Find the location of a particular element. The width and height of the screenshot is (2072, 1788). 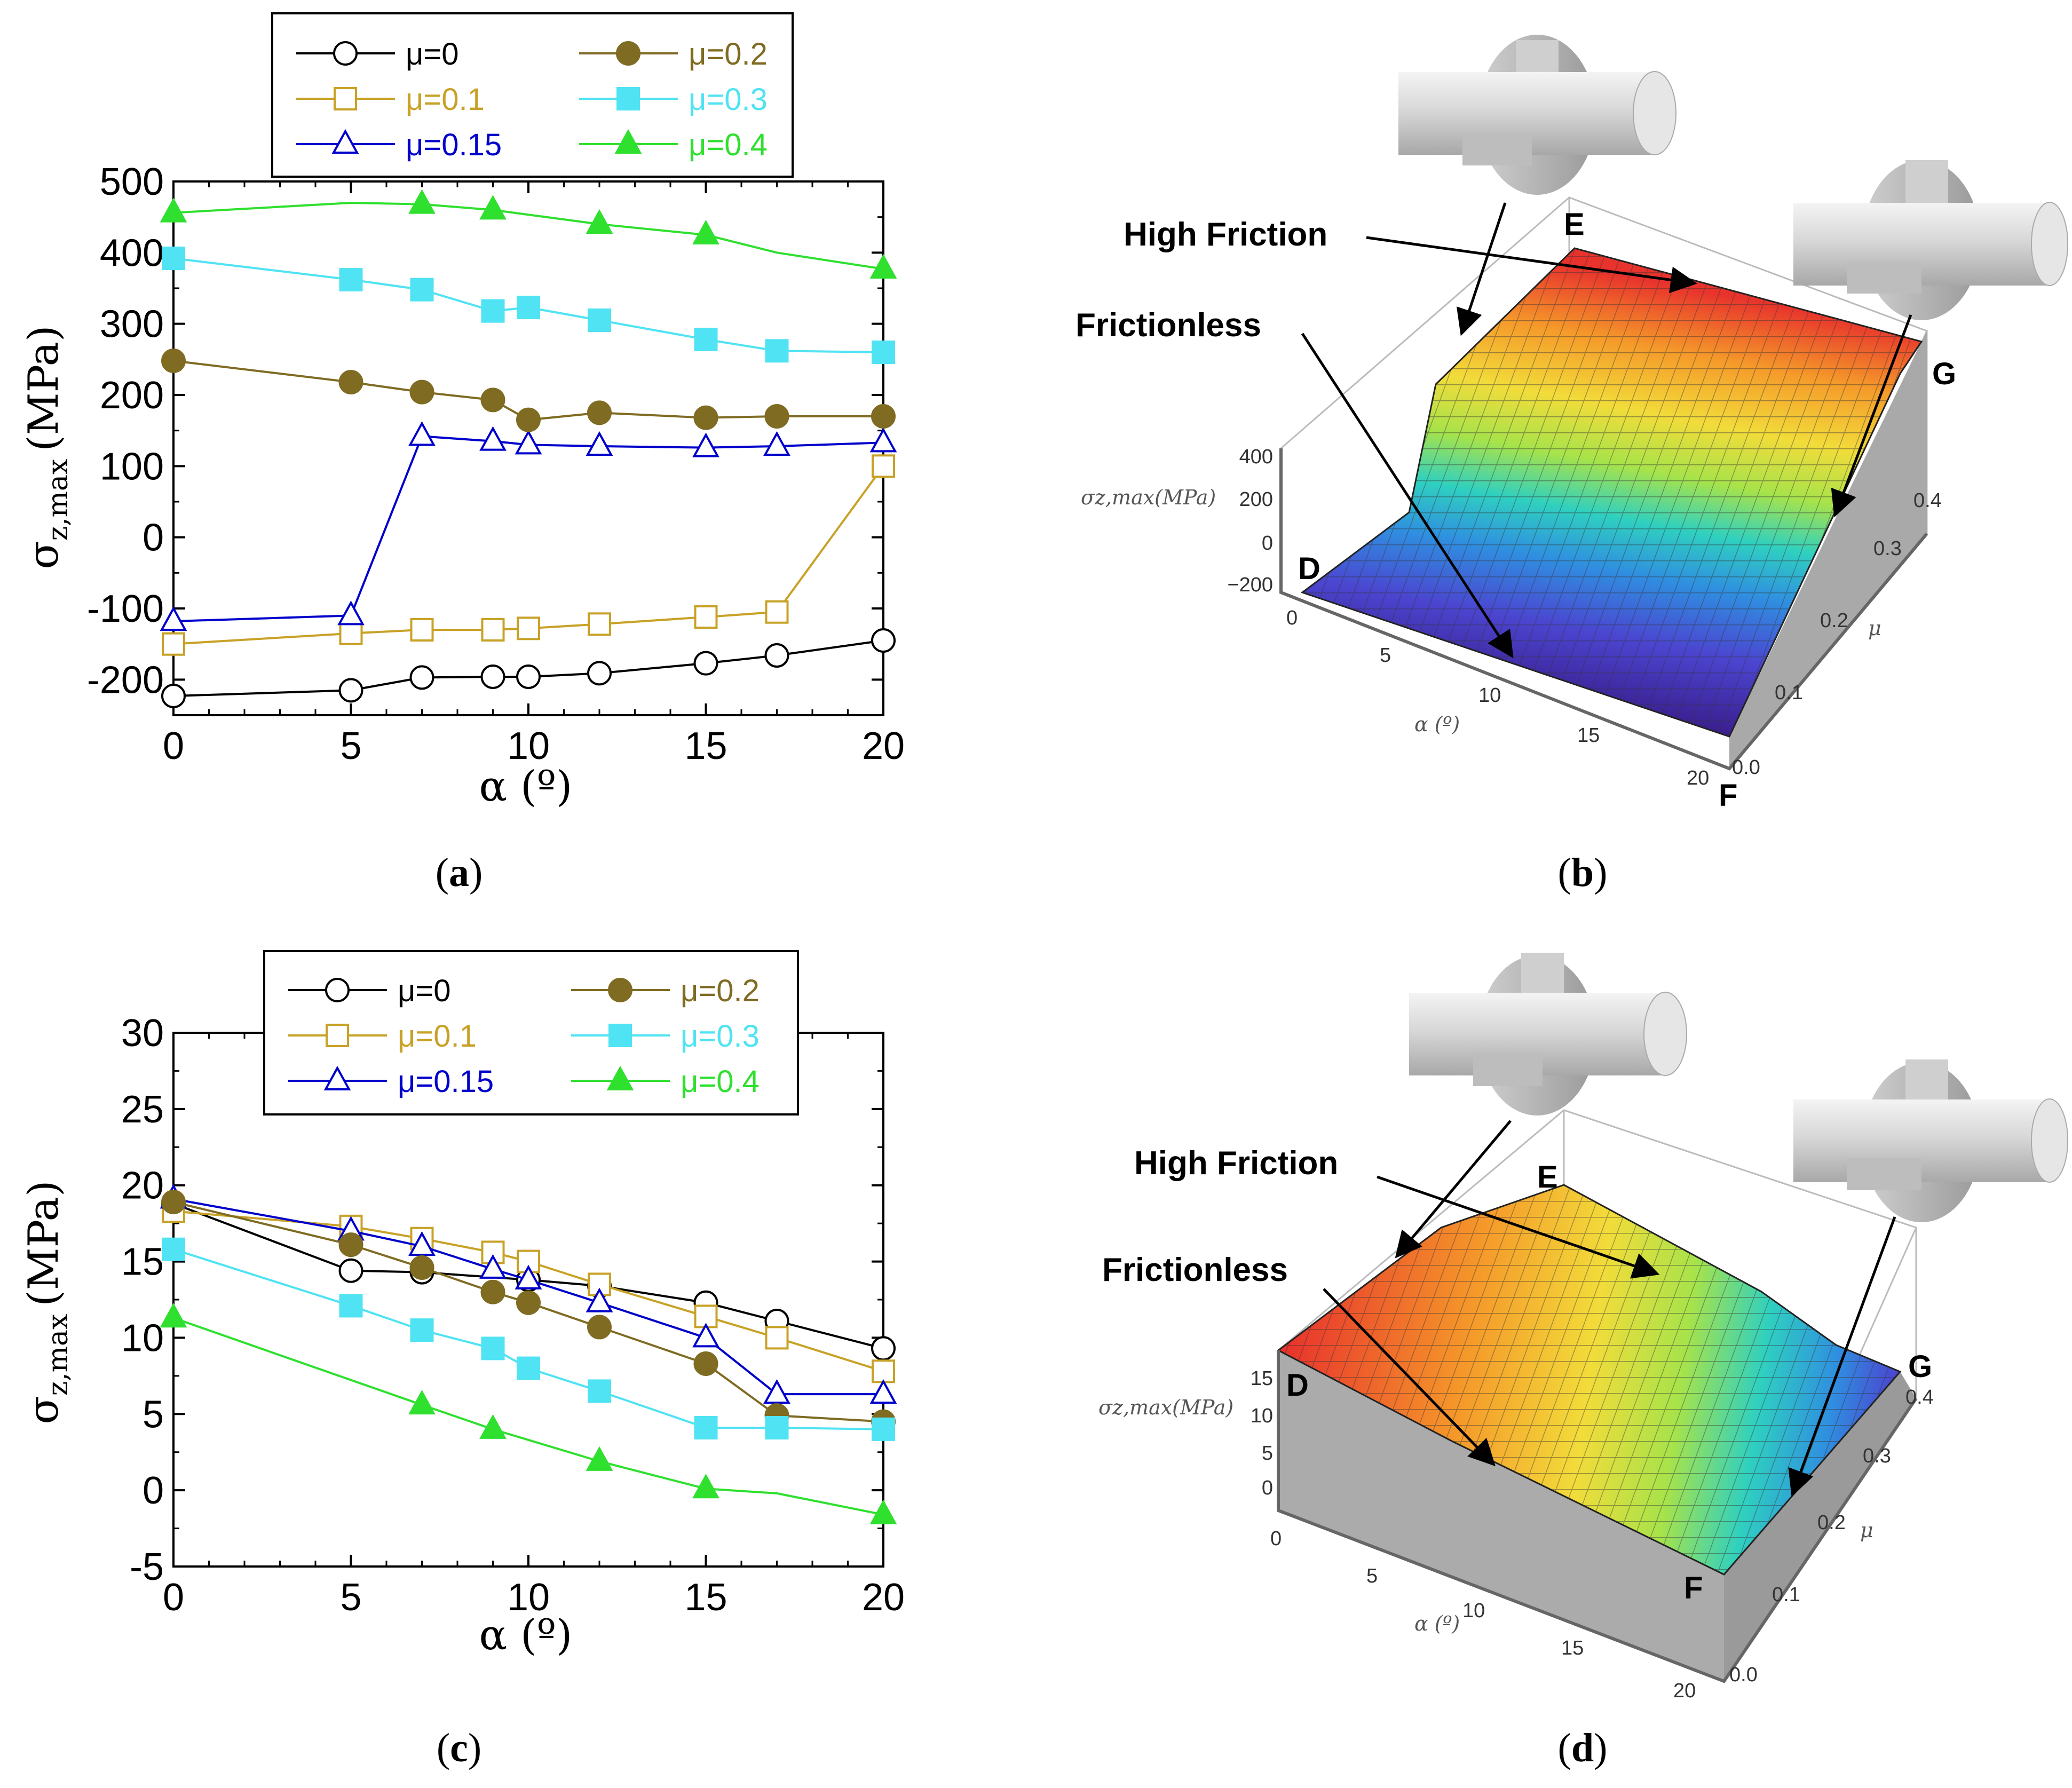

legend-box-c is located at coordinates (531, 1032).